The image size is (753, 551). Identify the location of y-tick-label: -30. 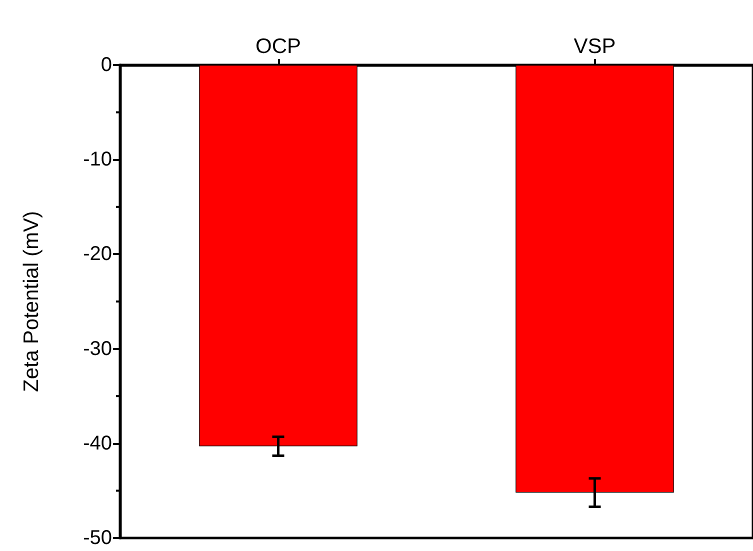
(97, 349).